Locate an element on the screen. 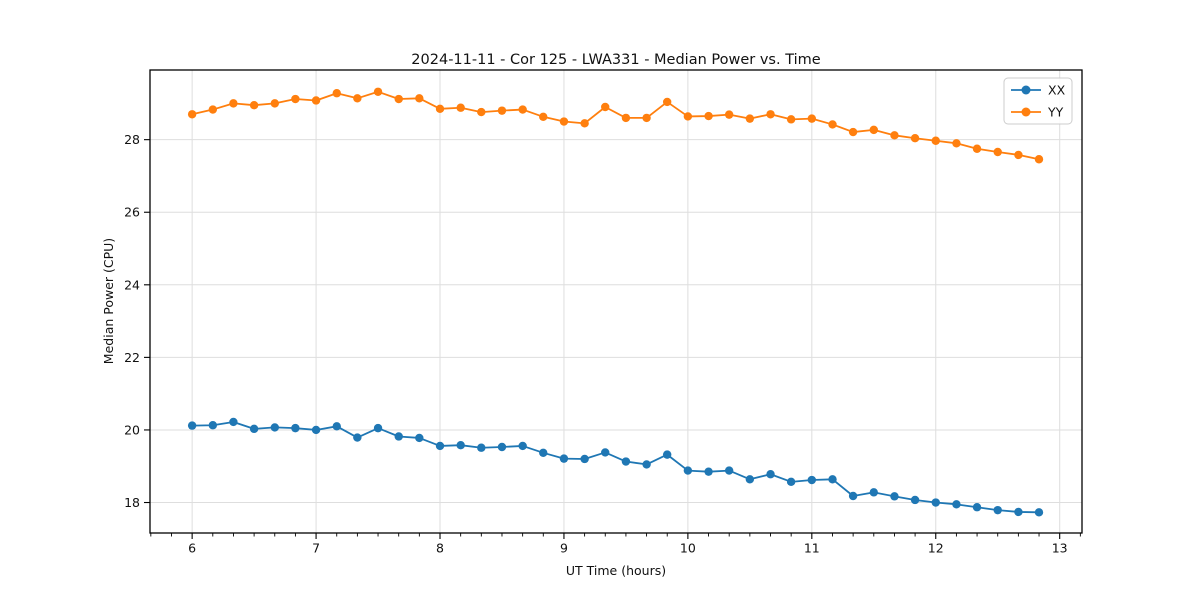 This screenshot has width=1200, height=600. legend-entry-yy: YY is located at coordinates (1037, 112).